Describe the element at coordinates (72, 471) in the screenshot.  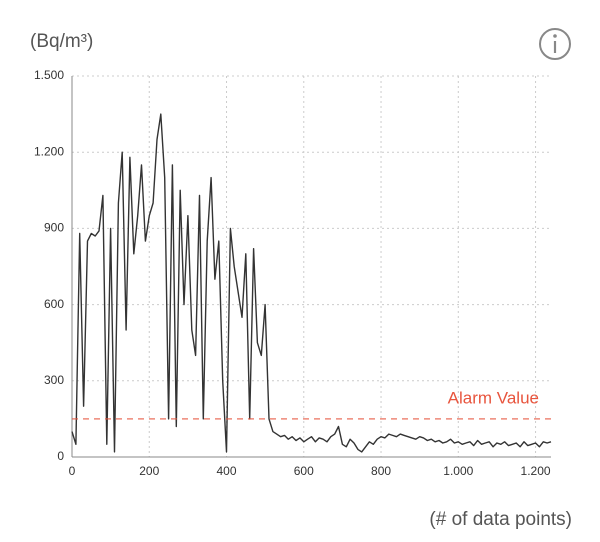
I see `x-tick-label: 0` at that location.